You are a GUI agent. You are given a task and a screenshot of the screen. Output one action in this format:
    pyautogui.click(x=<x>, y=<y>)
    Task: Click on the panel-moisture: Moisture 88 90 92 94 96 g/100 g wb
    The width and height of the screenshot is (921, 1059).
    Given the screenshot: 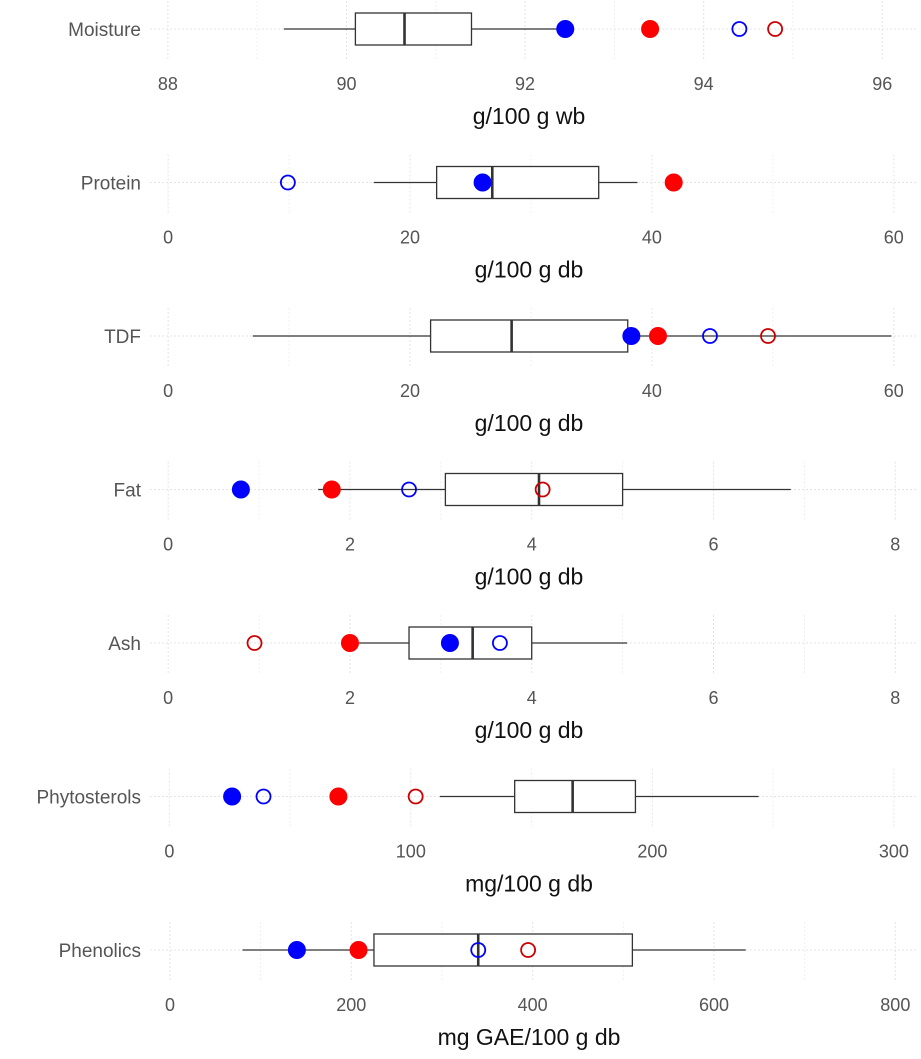 What is the action you would take?
    pyautogui.click(x=493, y=65)
    